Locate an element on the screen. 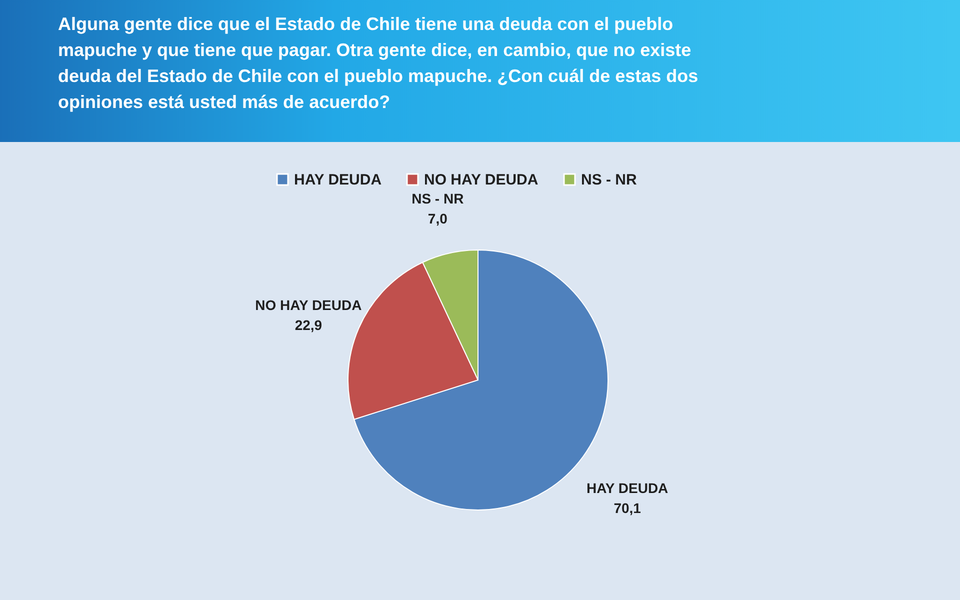 The width and height of the screenshot is (960, 600). data-label: 70,1 is located at coordinates (628, 508).